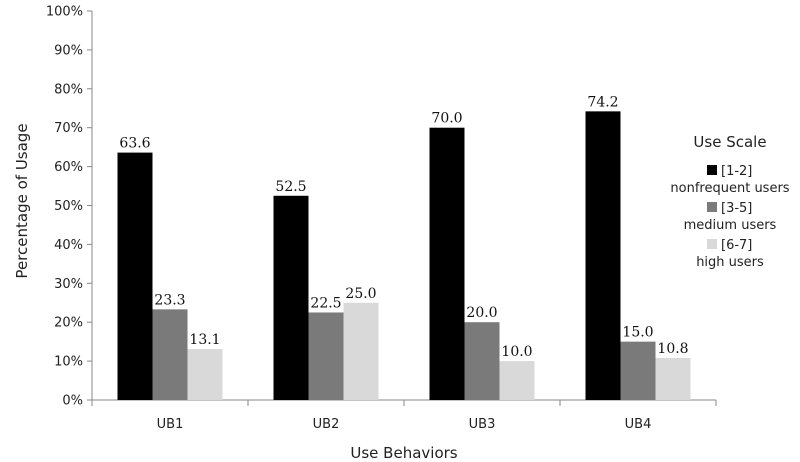 This screenshot has width=800, height=462. What do you see at coordinates (404, 415) in the screenshot?
I see `x-axis: UB1 UB2 UB3 UB4` at bounding box center [404, 415].